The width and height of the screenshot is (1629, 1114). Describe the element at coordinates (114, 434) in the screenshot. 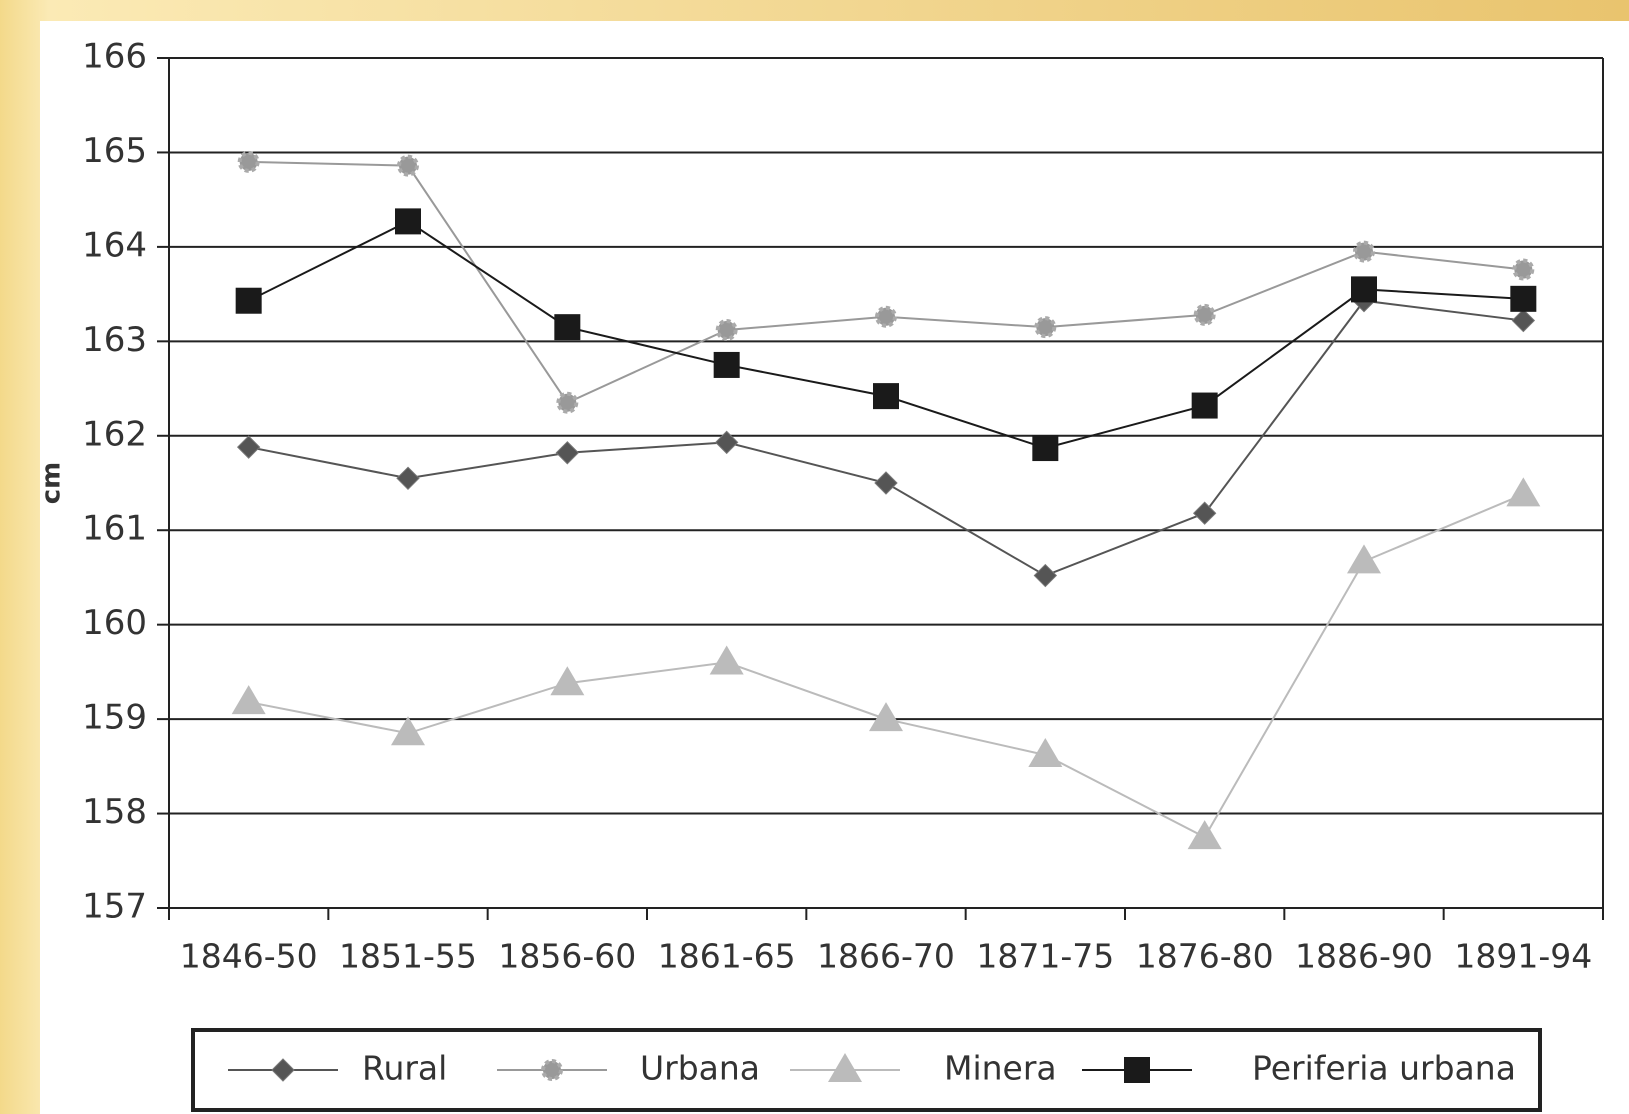

I see `y-tick-label: 162` at that location.